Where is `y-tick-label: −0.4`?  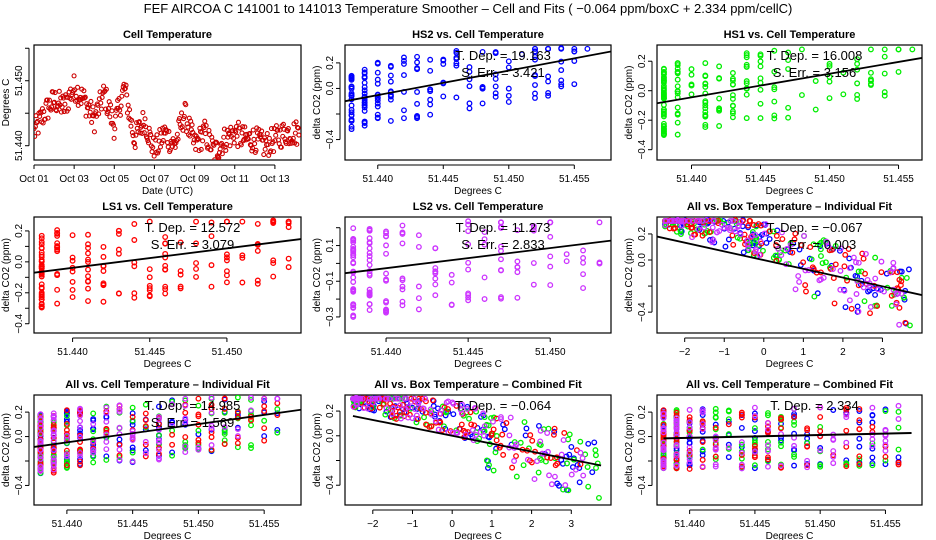
y-tick-label: −0.4 is located at coordinates (642, 312).